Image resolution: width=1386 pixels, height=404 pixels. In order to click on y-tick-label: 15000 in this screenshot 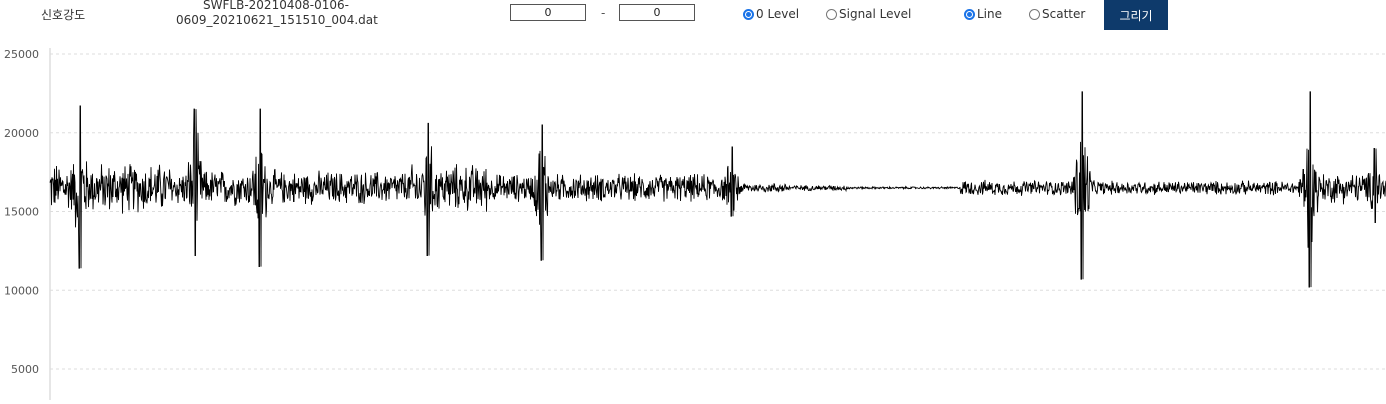, I will do `click(21, 212)`.